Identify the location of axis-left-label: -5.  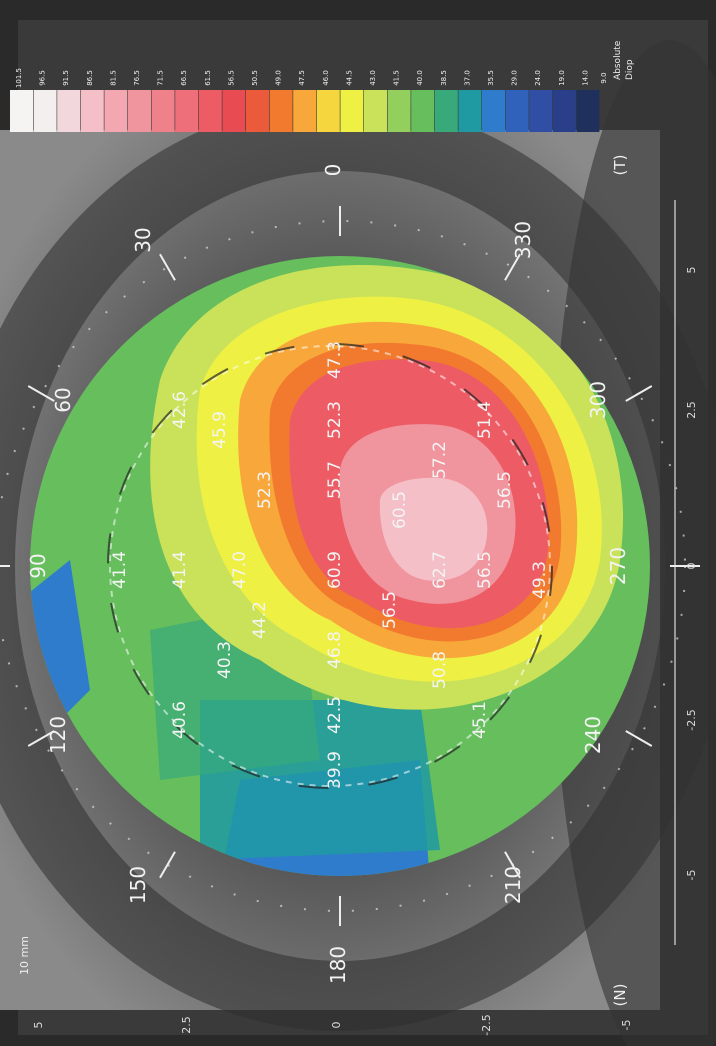
(626, 1025).